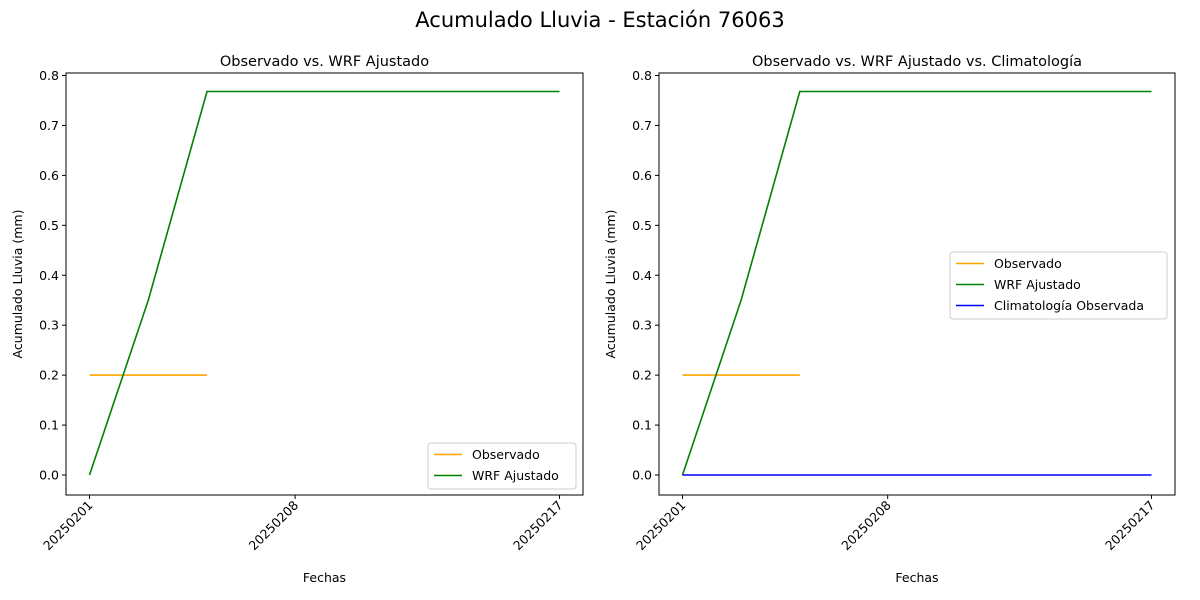 Image resolution: width=1200 pixels, height=600 pixels. Describe the element at coordinates (600, 20) in the screenshot. I see `figure-title: Acumulado Lluvia - Estación 76063` at that location.